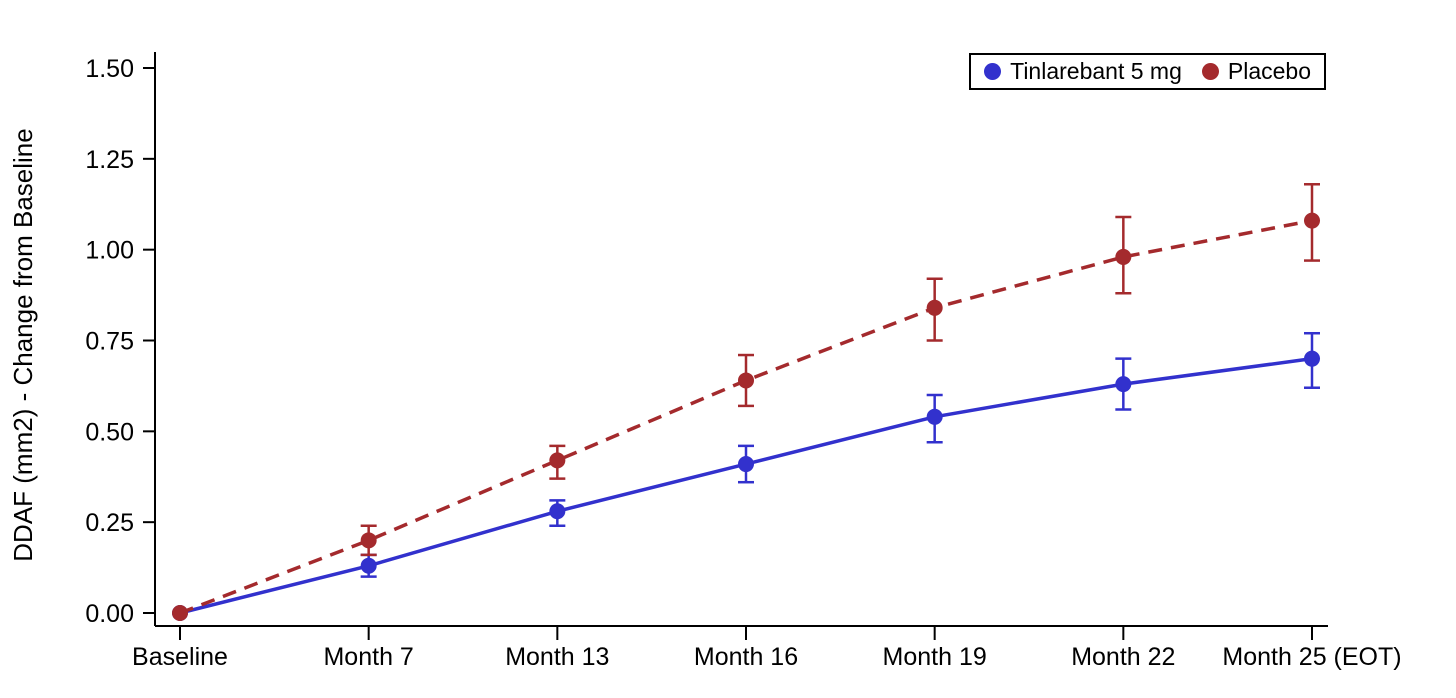 Image resolution: width=1456 pixels, height=698 pixels. Describe the element at coordinates (23, 344) in the screenshot. I see `y-axis-title: DDAF (mm2) - Change from Baseline` at that location.